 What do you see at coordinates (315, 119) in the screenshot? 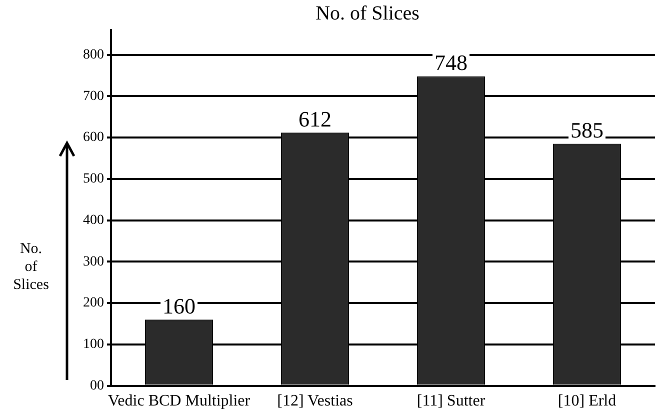
I see `data-label: 612` at bounding box center [315, 119].